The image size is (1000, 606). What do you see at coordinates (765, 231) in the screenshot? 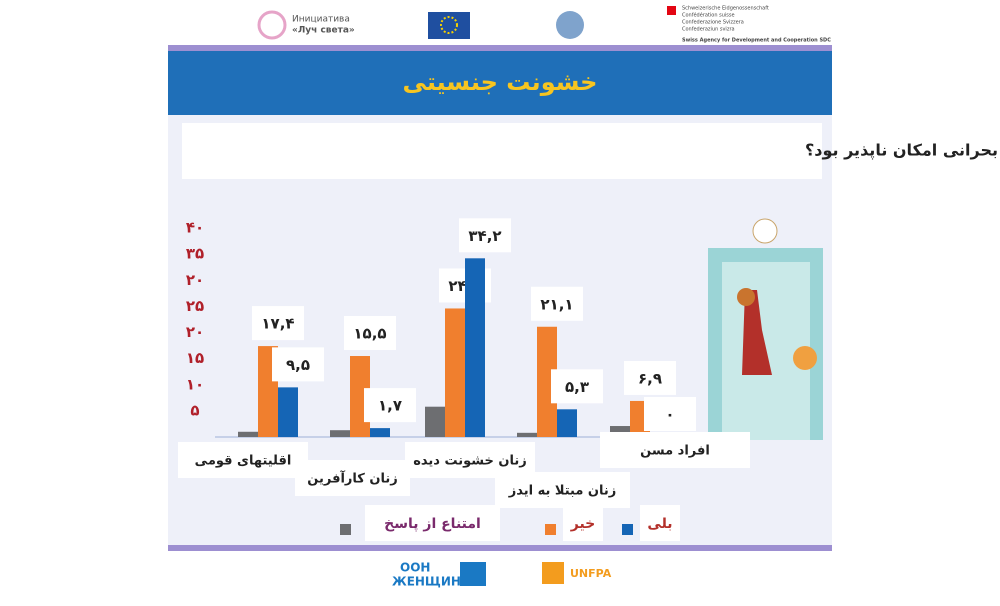
I see `scales-icon` at bounding box center [765, 231].